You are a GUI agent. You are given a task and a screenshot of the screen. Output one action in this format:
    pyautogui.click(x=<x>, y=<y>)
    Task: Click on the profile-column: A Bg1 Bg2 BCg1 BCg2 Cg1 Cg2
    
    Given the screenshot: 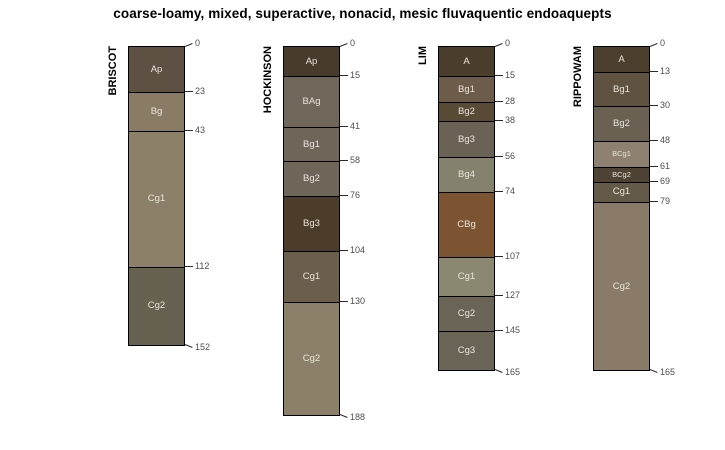 What is the action you would take?
    pyautogui.click(x=621, y=209)
    